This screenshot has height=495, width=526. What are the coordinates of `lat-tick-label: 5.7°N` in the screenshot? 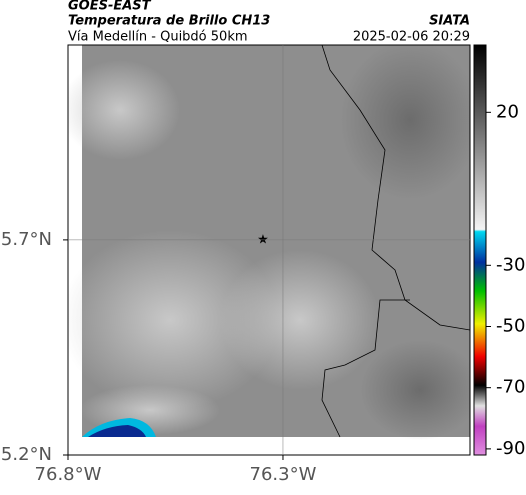 It's located at (26, 239).